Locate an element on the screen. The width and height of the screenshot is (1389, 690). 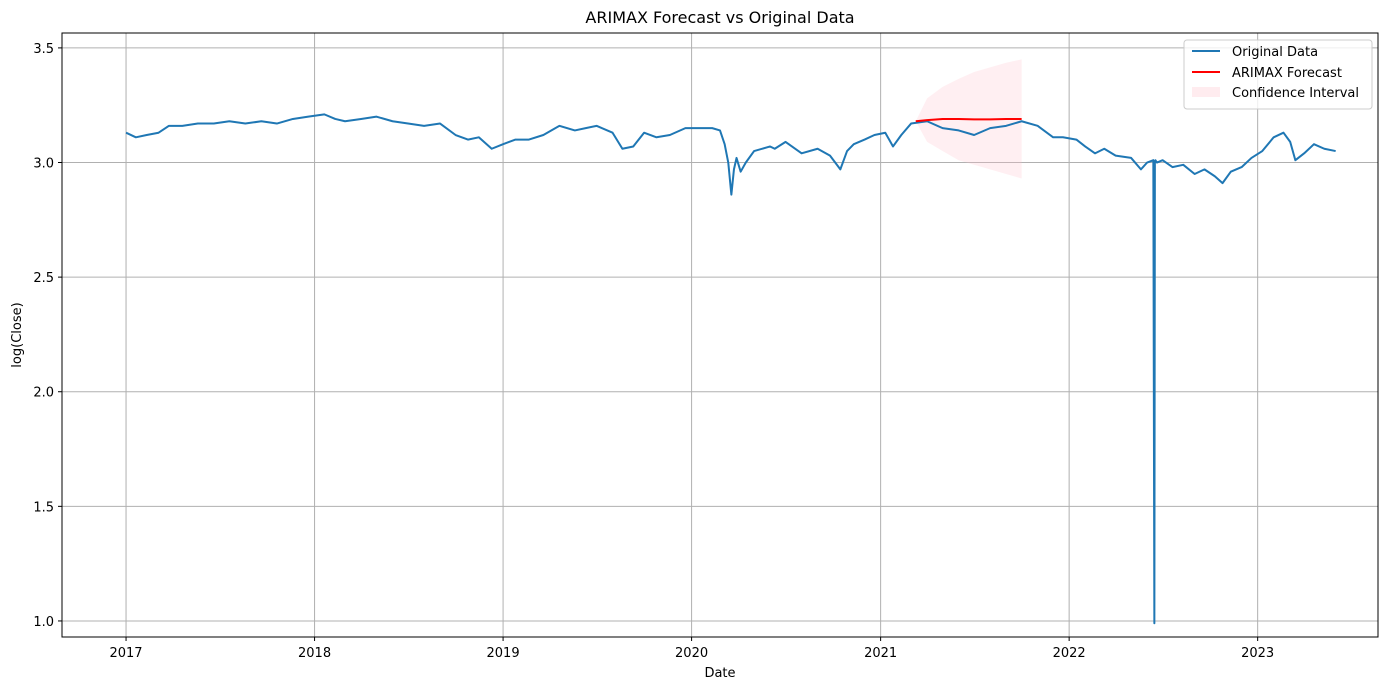
x-tick-label: 2018 is located at coordinates (314, 653).